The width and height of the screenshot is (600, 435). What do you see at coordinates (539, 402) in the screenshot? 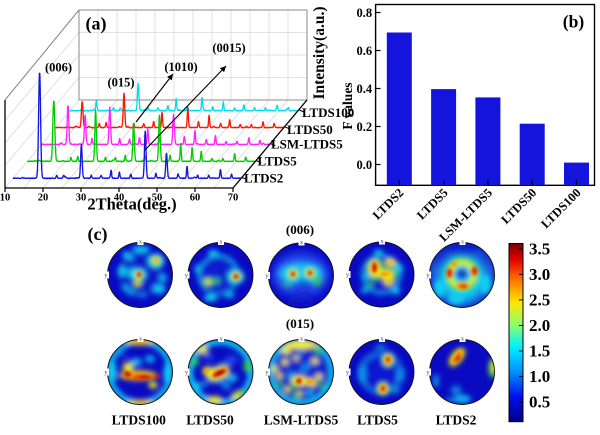
I see `svg-text: 0.5` at bounding box center [539, 402].